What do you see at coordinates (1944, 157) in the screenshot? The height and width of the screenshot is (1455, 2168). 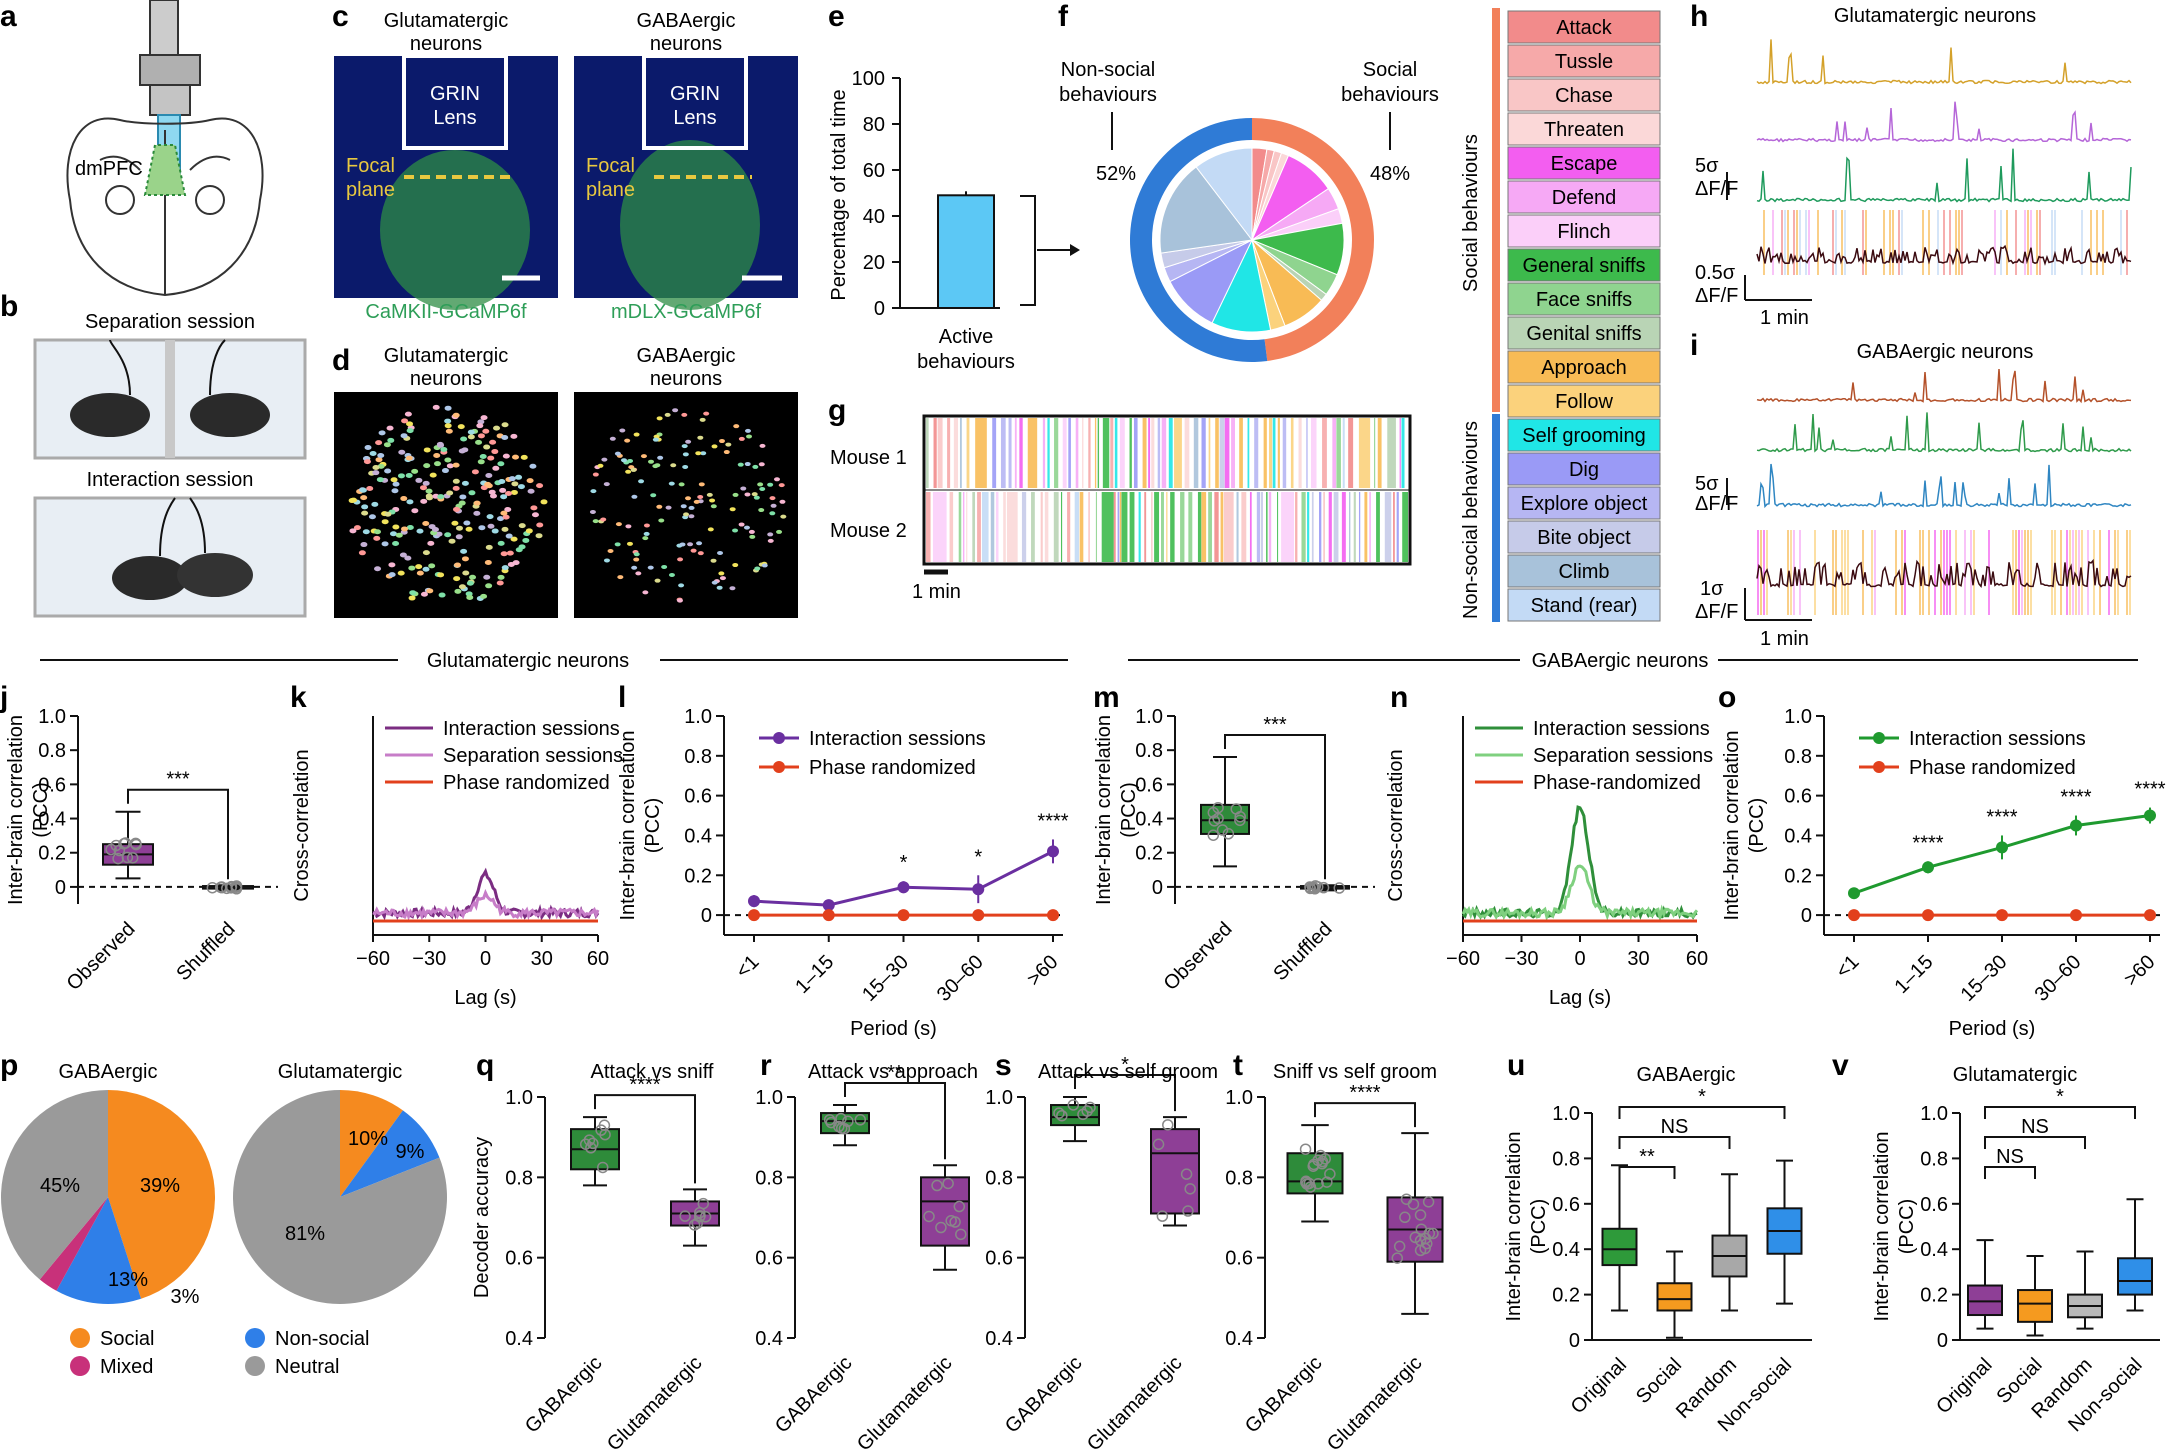 I see `h-trace-lines` at bounding box center [1944, 157].